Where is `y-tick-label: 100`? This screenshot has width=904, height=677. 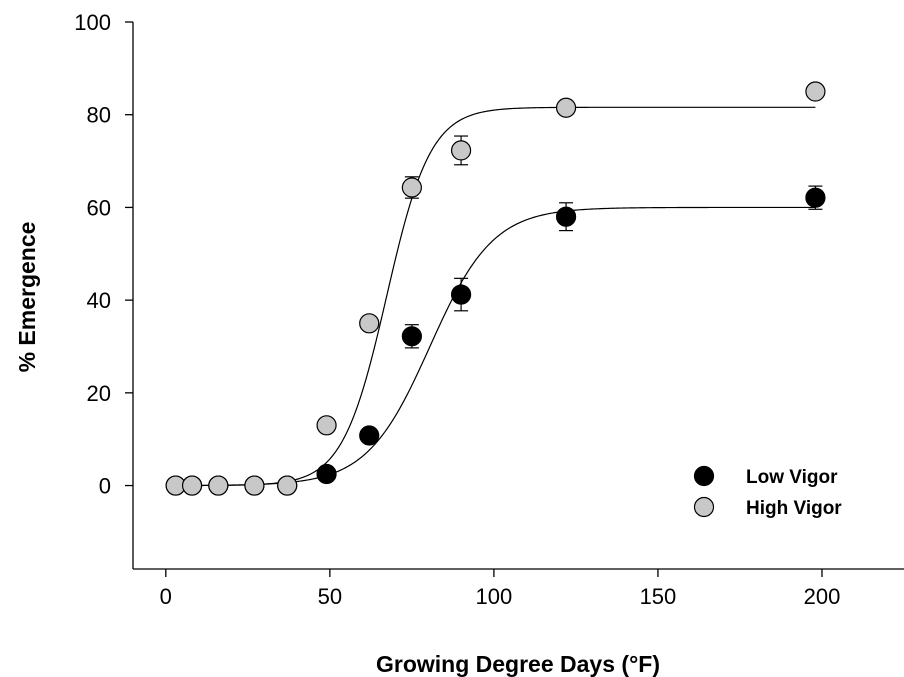
y-tick-label: 100 is located at coordinates (92, 22).